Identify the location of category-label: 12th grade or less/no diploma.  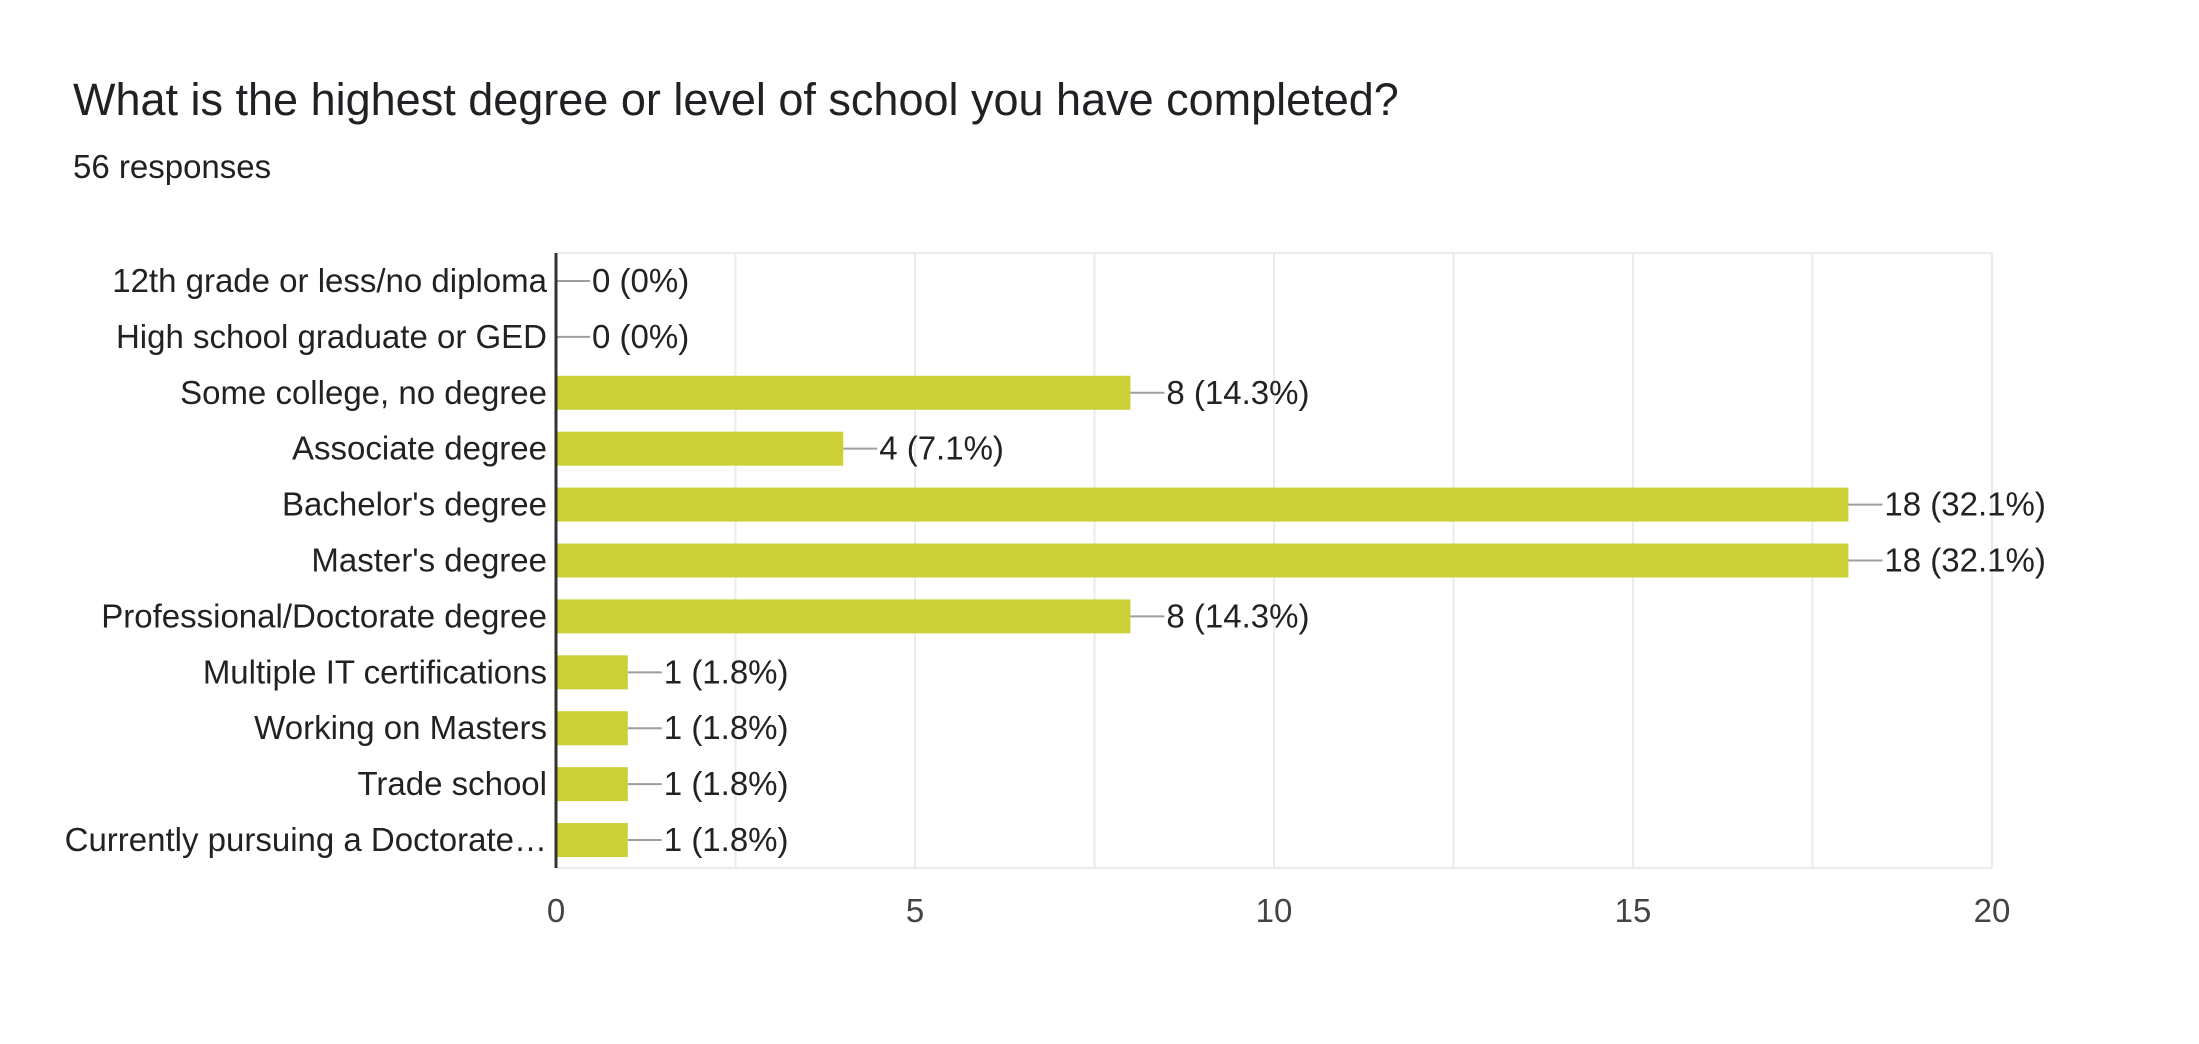
(329, 280).